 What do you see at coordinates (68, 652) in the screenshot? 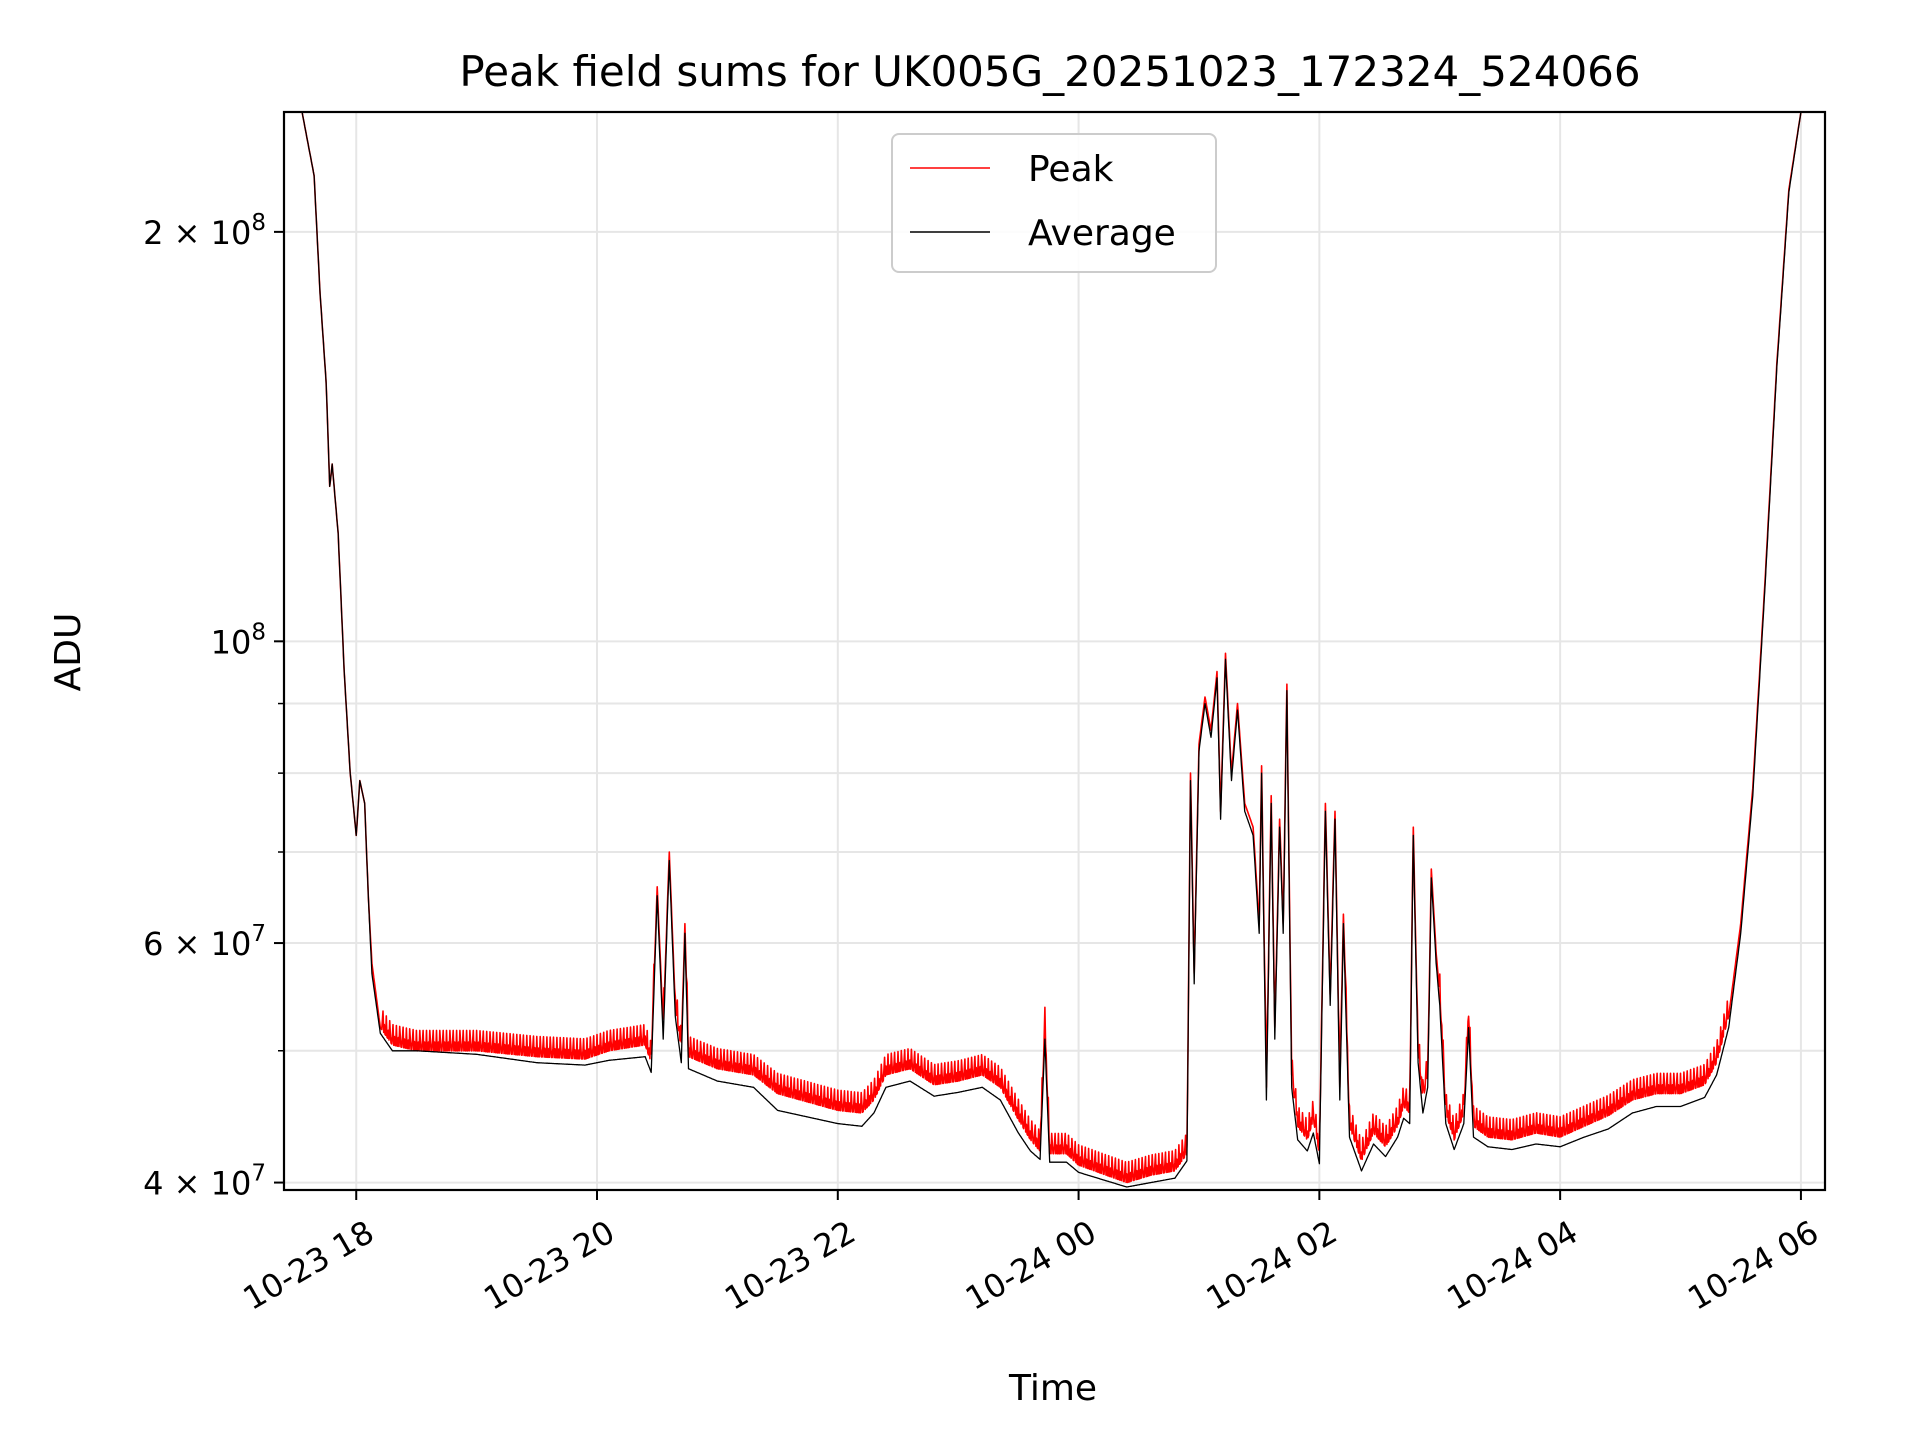
I see `y-axis-label: ADU` at bounding box center [68, 652].